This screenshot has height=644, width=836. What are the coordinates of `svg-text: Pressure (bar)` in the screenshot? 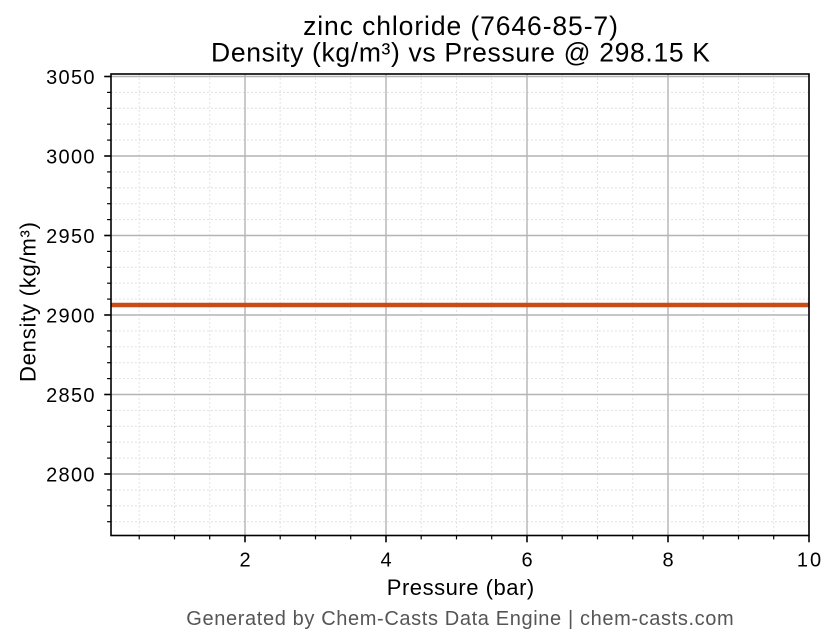 It's located at (461, 587).